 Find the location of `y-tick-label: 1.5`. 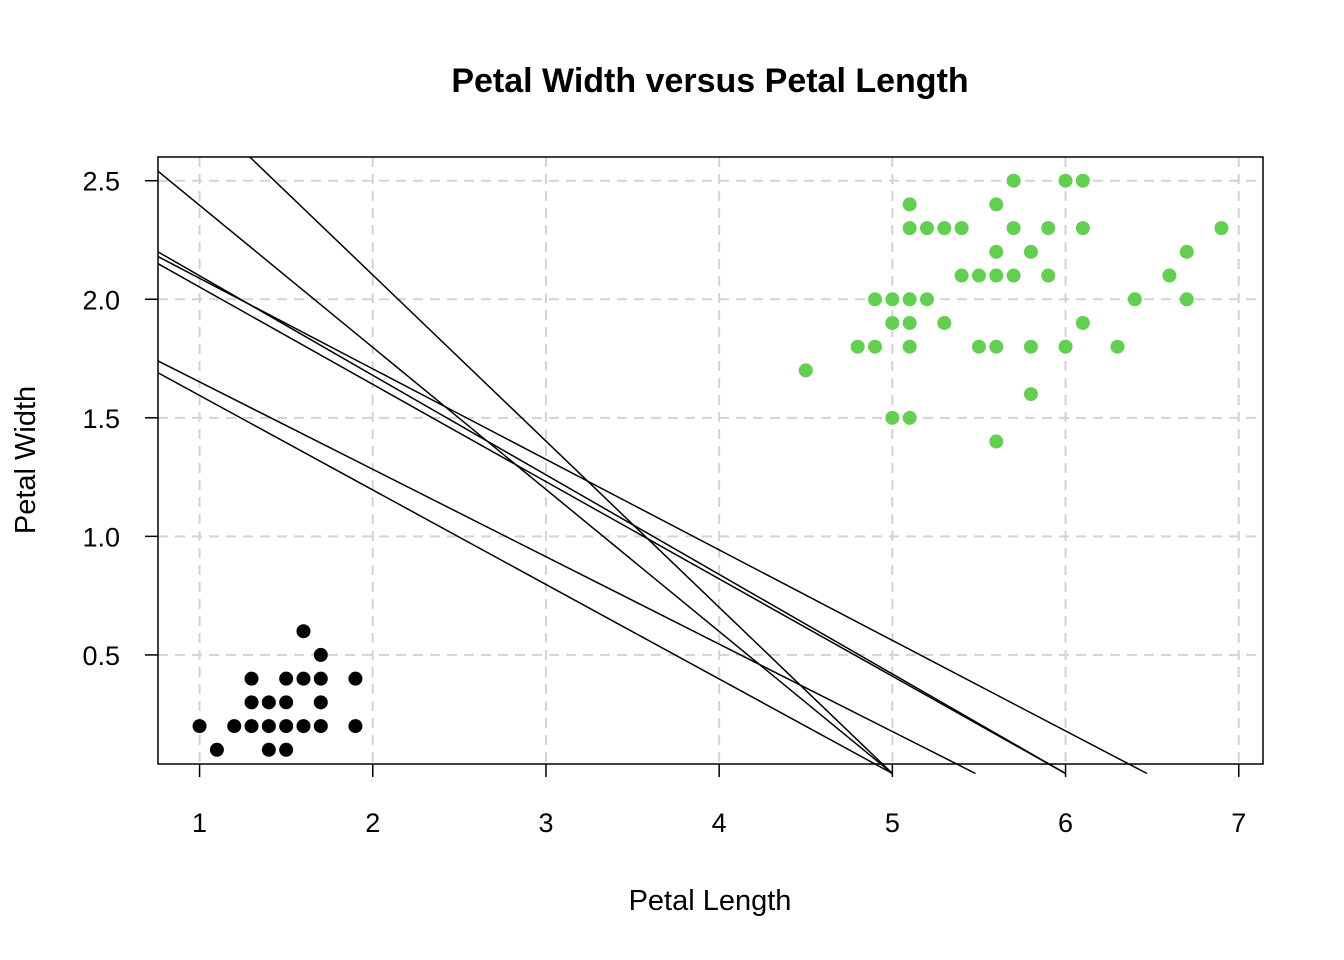

y-tick-label: 1.5 is located at coordinates (101, 419).